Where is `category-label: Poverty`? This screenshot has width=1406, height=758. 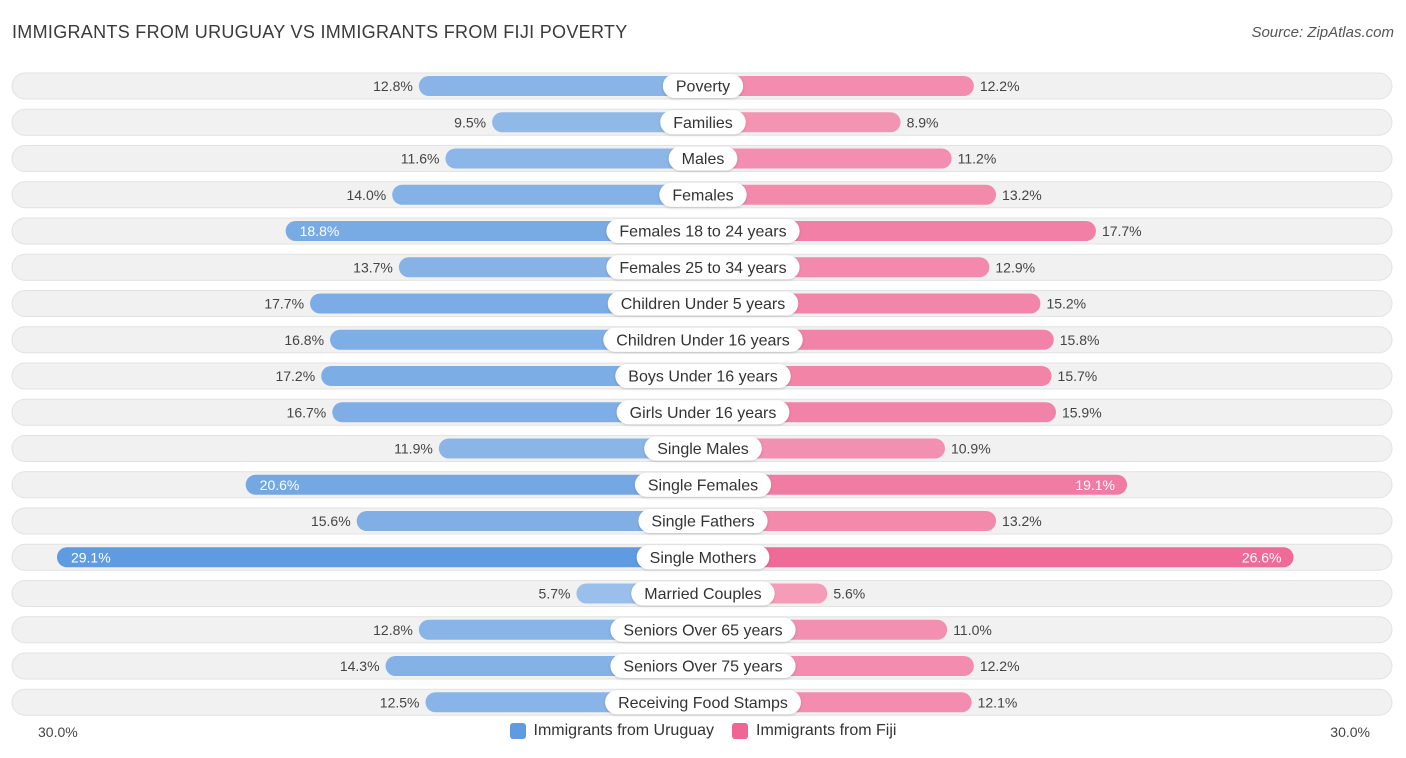 category-label: Poverty is located at coordinates (703, 87).